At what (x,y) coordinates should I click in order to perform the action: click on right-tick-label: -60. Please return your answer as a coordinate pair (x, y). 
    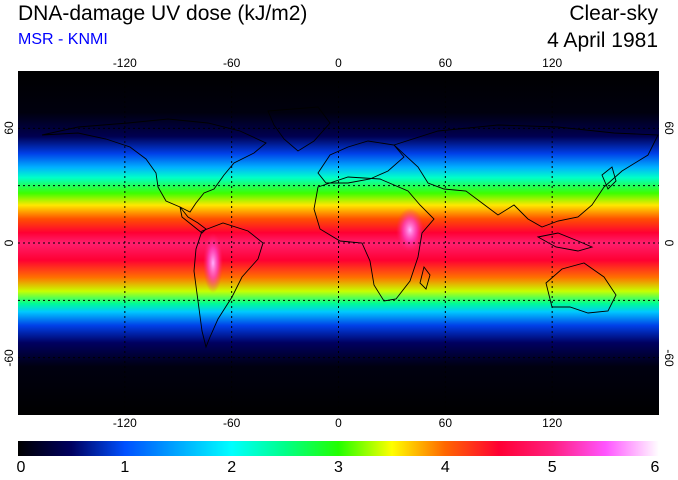
    Looking at the image, I should click on (669, 357).